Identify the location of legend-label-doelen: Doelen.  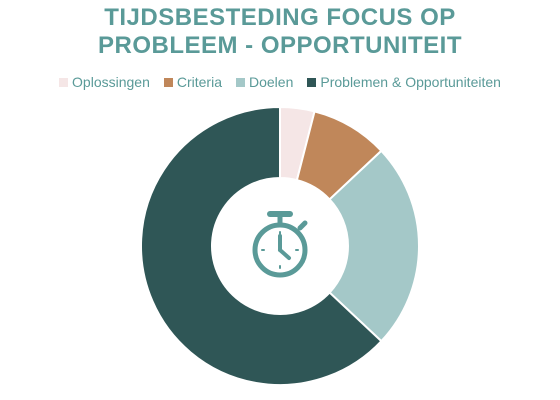
(271, 82).